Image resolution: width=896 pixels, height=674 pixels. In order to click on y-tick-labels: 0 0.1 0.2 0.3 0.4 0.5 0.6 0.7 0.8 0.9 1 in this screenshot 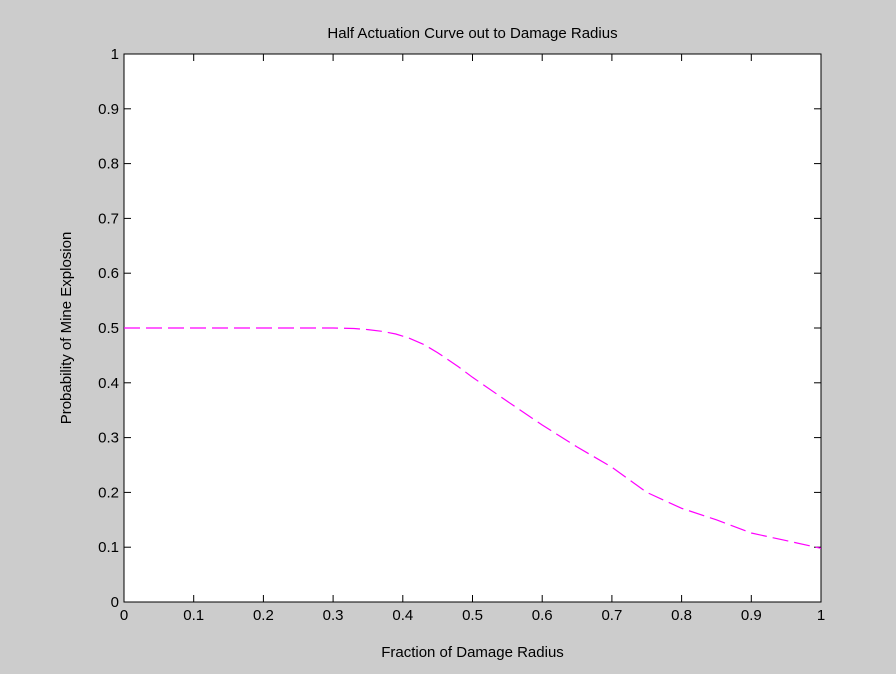, I will do `click(108, 328)`.